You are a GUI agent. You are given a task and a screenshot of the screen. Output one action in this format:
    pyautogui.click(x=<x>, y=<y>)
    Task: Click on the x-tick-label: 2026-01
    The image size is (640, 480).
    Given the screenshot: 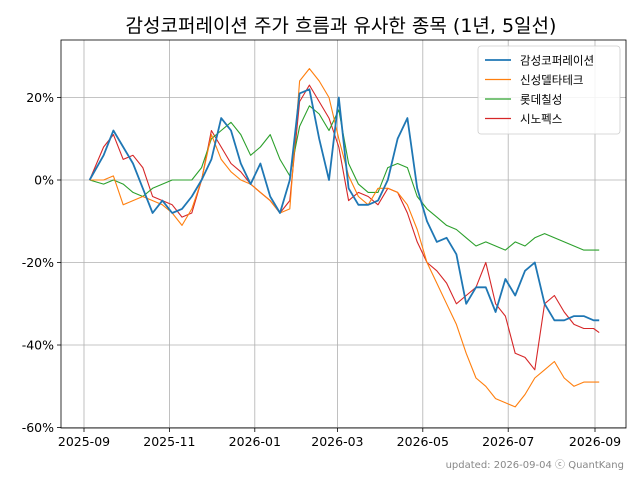 What is the action you would take?
    pyautogui.click(x=255, y=441)
    